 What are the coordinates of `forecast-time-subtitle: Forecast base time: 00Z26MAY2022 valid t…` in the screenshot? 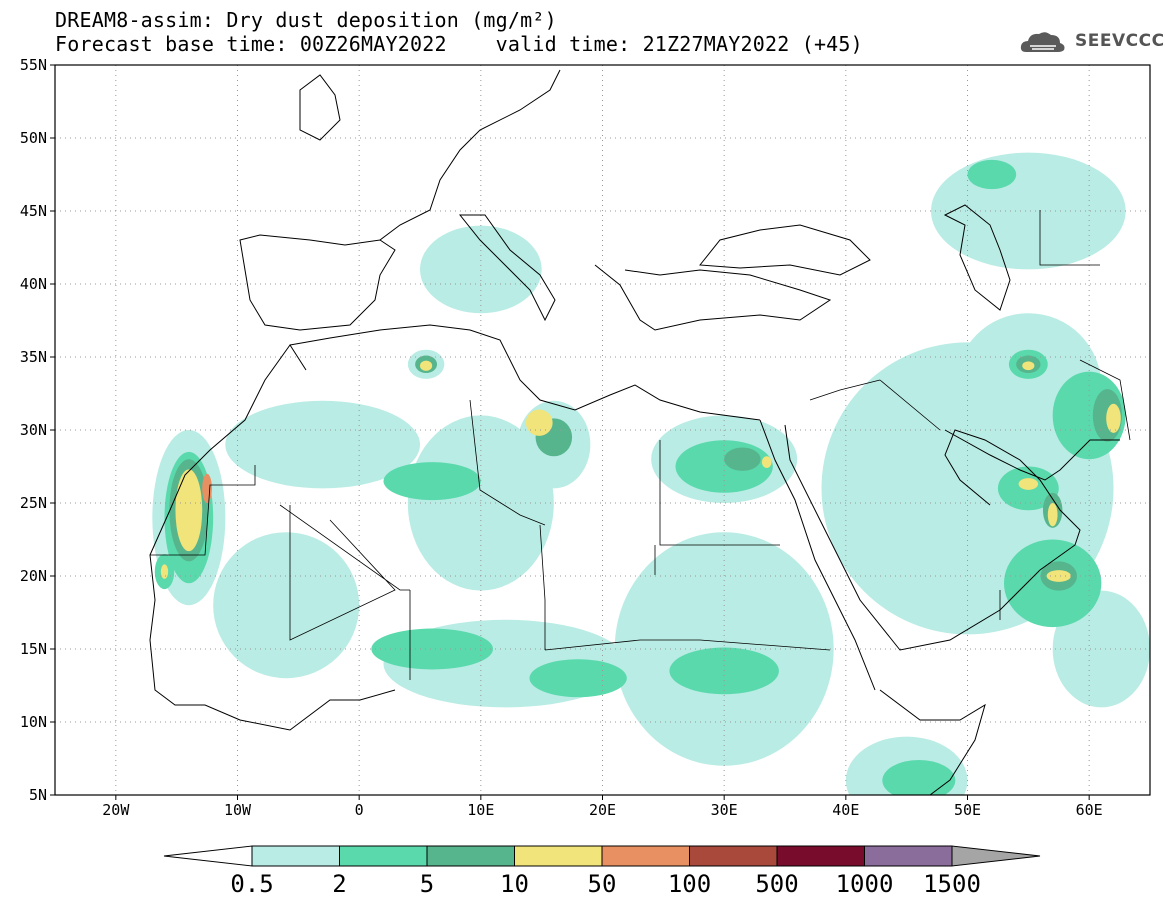 It's located at (459, 44).